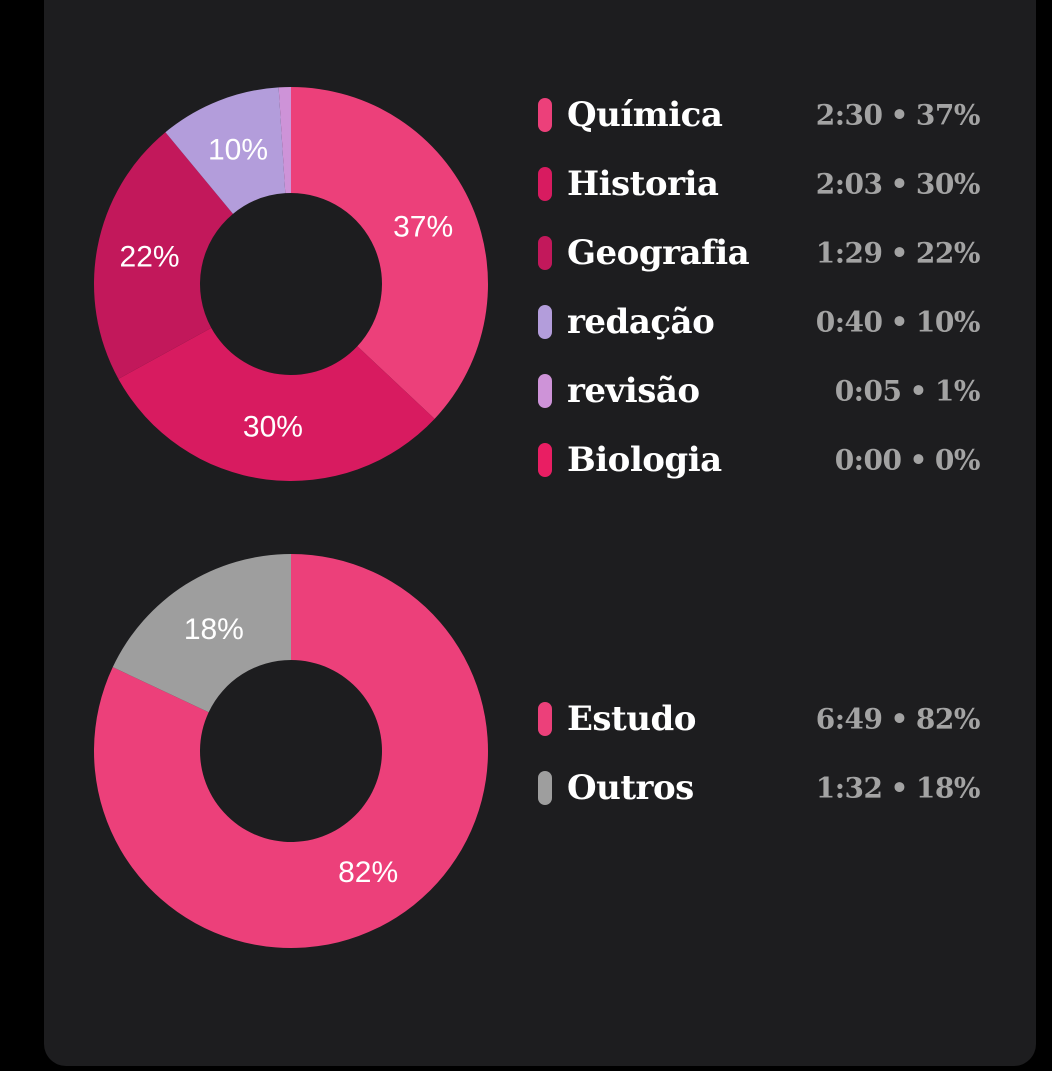 This screenshot has width=1052, height=1071. I want to click on slice-estudo, so click(291, 751).